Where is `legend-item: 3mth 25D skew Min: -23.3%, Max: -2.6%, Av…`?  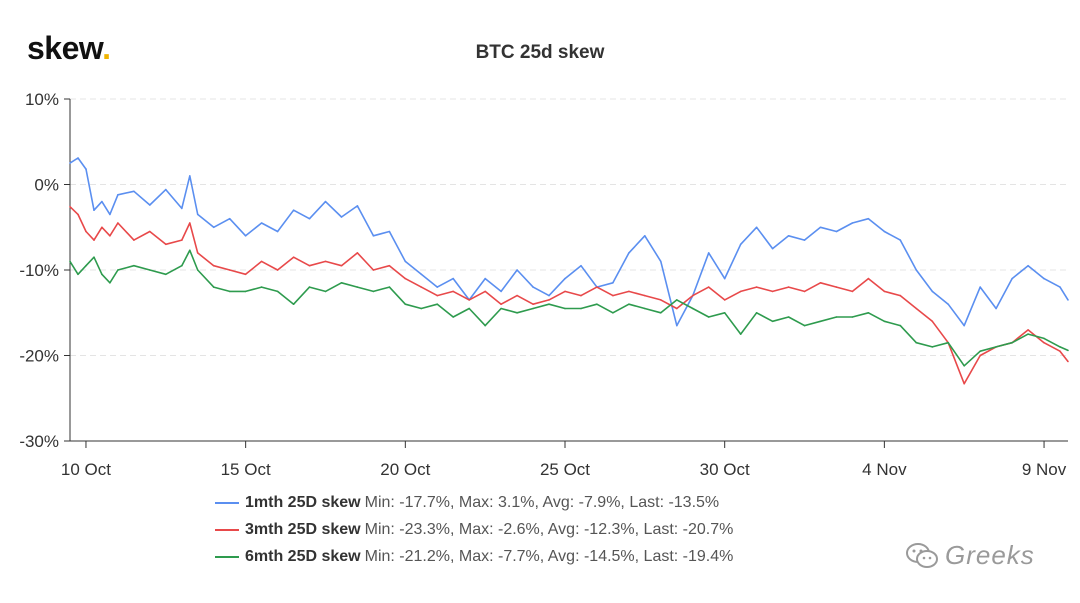
legend-item: 3mth 25D skew Min: -23.3%, Max: -2.6%, Av… is located at coordinates (474, 529).